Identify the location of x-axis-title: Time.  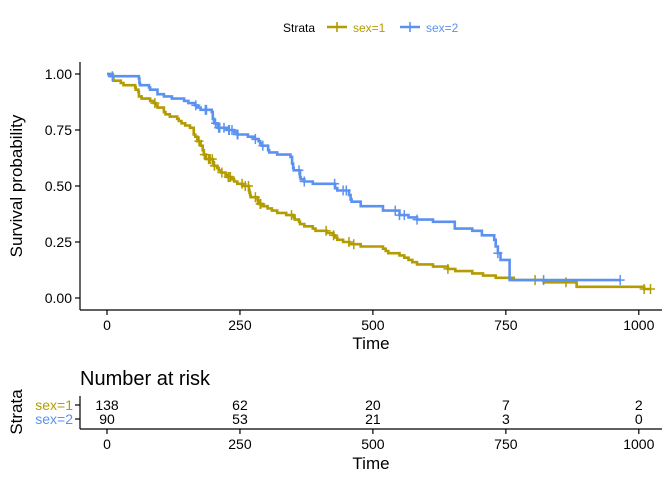
(370, 343).